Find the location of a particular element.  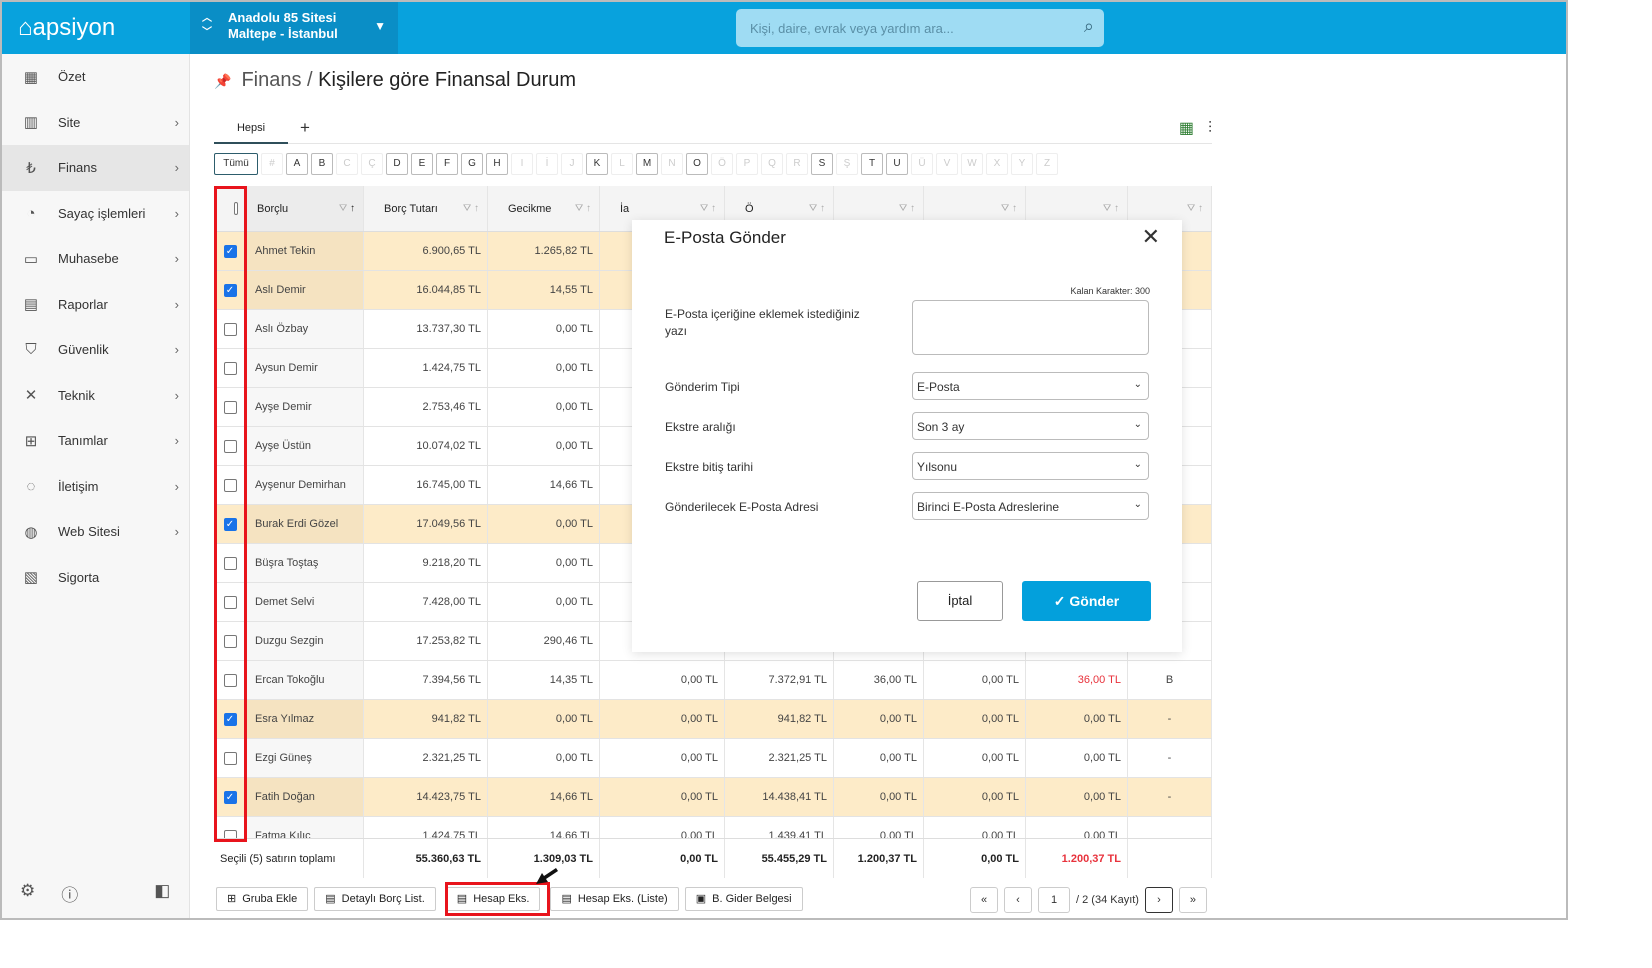

debtor-name: Ezgi Güneş is located at coordinates (305, 758).